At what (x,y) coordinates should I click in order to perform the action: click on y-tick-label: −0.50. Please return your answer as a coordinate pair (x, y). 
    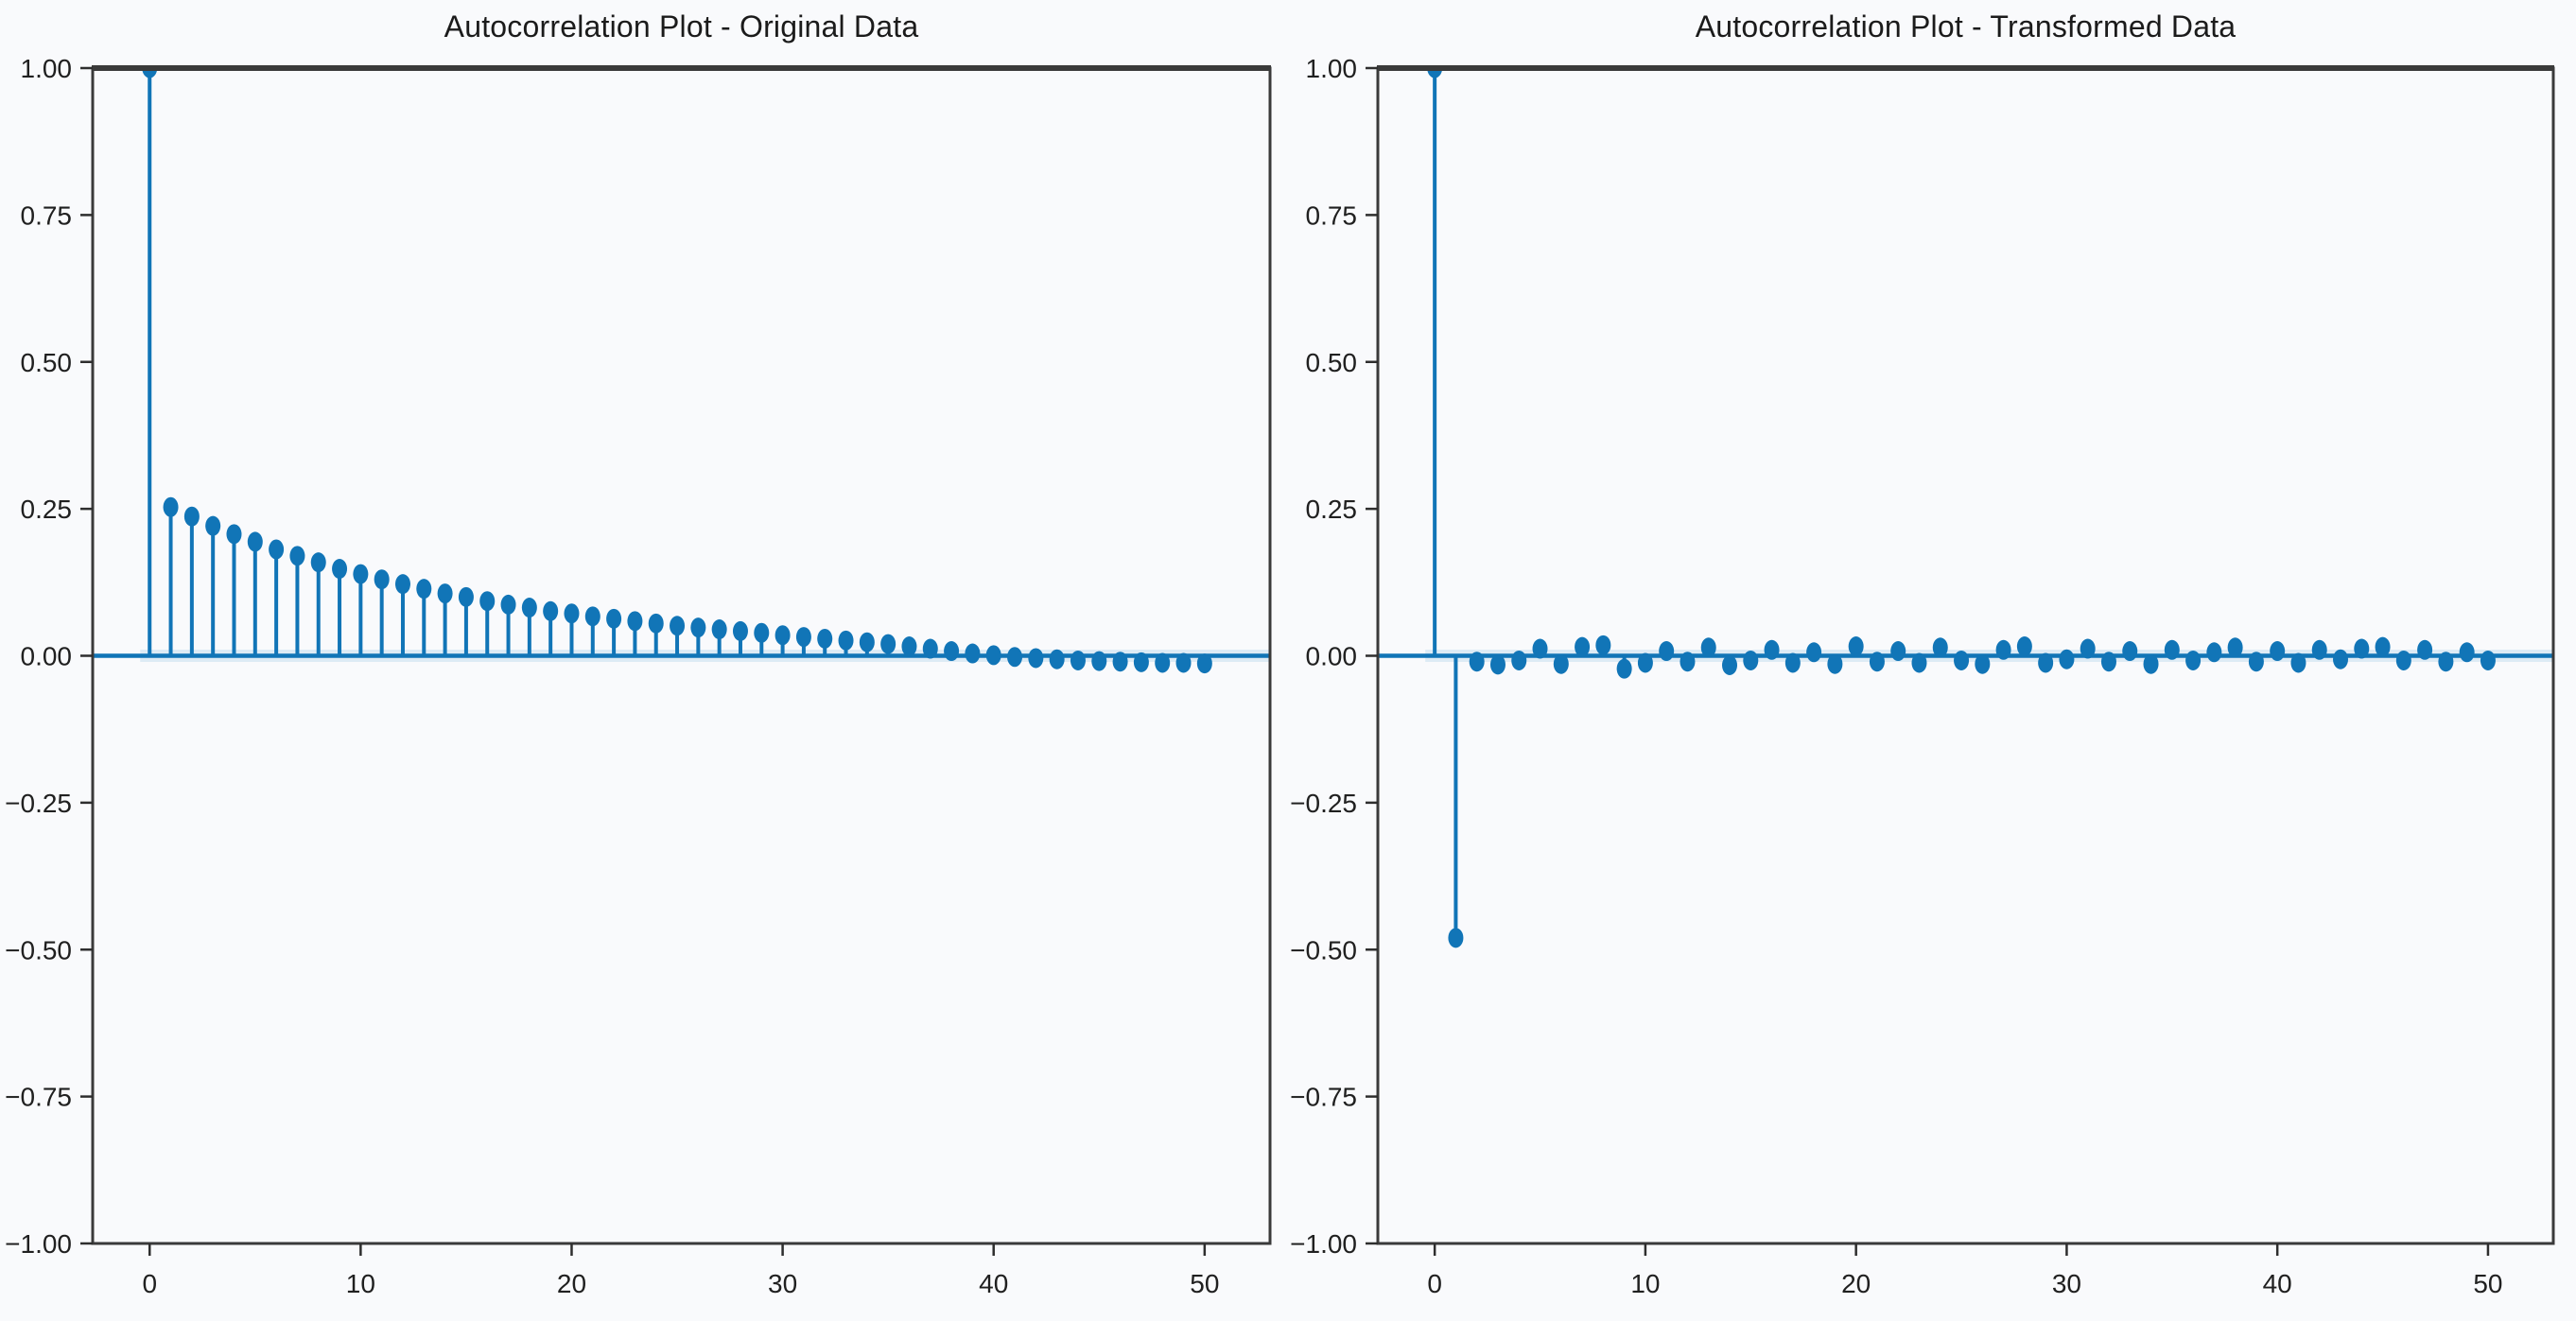
    Looking at the image, I should click on (38, 950).